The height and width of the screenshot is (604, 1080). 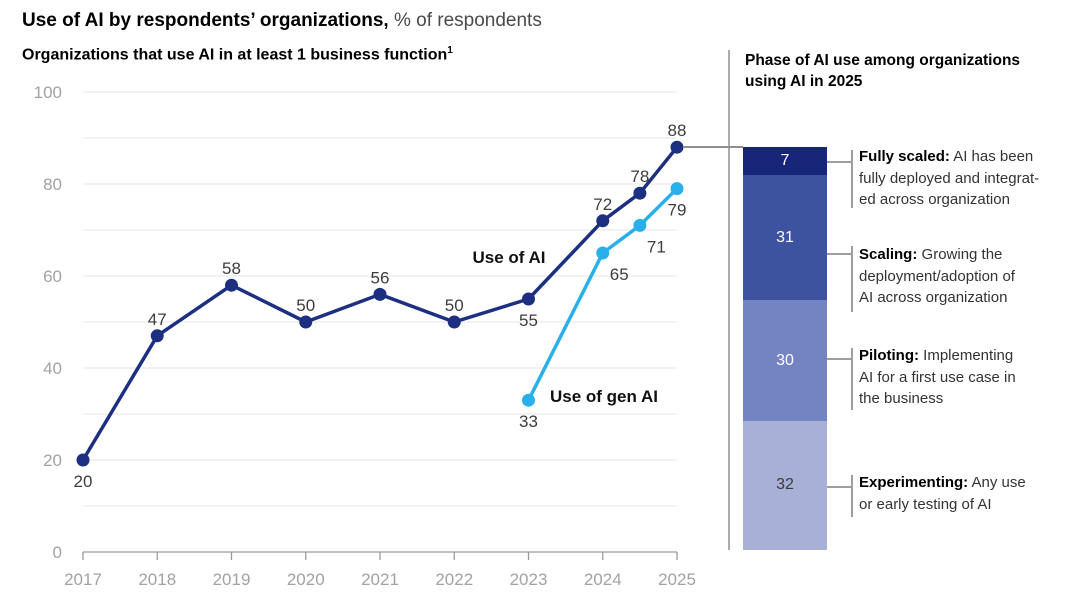 I want to click on x-axis-label: 2023, so click(x=529, y=579).